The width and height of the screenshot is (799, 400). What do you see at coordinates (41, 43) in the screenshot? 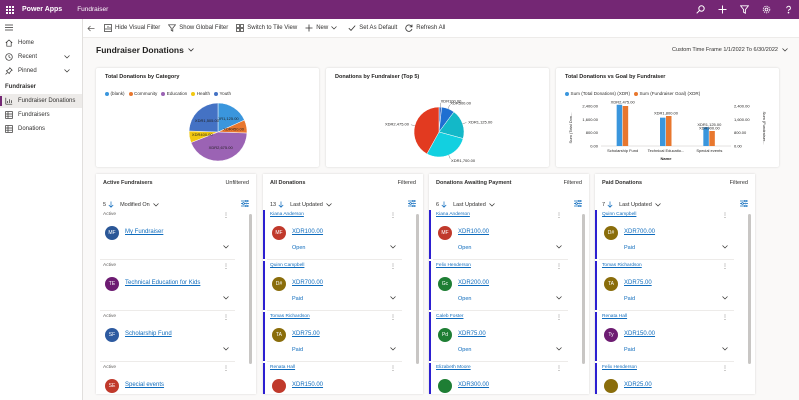
I see `sidebar-item-home: Home` at bounding box center [41, 43].